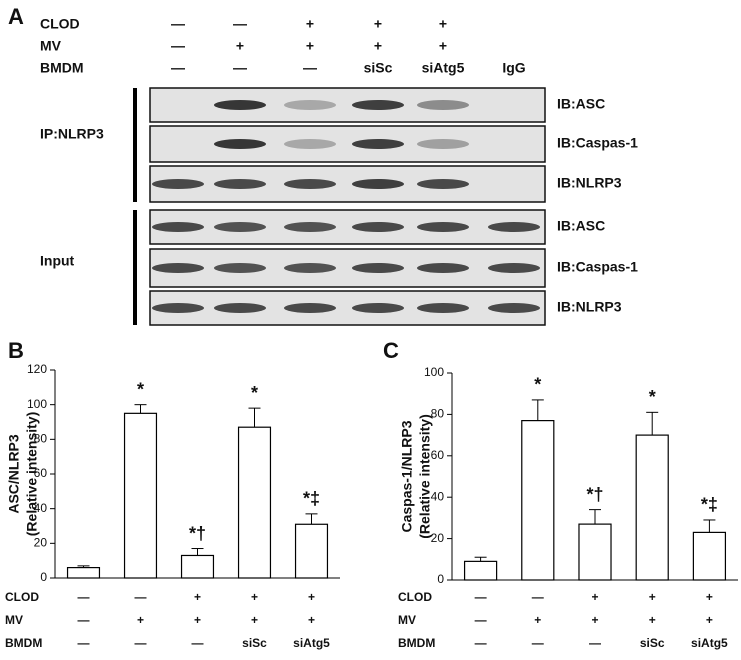  Describe the element at coordinates (43, 577) in the screenshot. I see `y-tick-label: 0` at that location.